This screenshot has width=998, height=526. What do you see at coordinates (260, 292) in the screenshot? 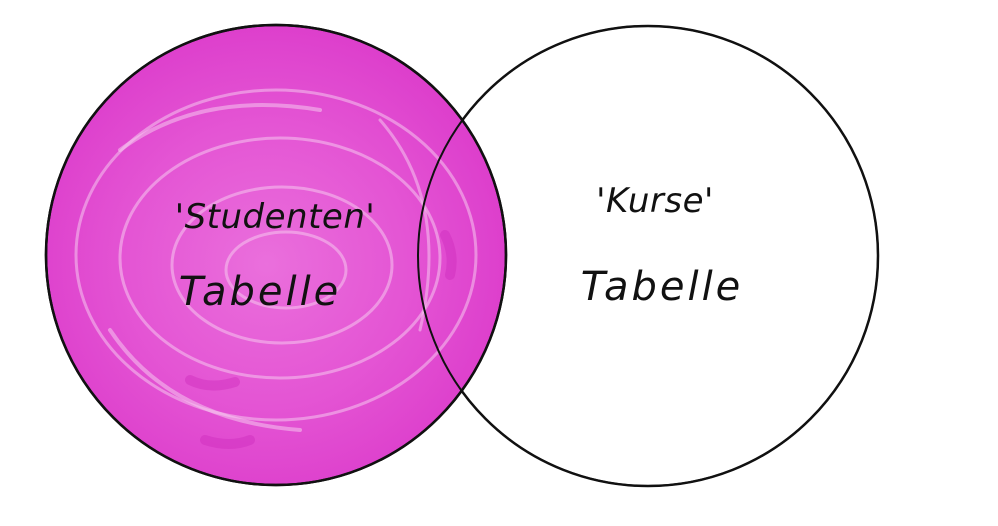
I see `studenten-table-label: Tabelle` at bounding box center [260, 292].